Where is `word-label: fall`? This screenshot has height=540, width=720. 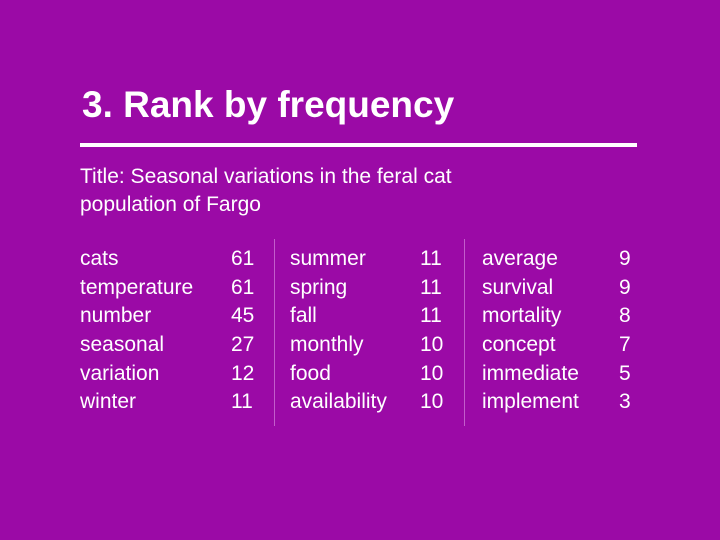 word-label: fall is located at coordinates (303, 316).